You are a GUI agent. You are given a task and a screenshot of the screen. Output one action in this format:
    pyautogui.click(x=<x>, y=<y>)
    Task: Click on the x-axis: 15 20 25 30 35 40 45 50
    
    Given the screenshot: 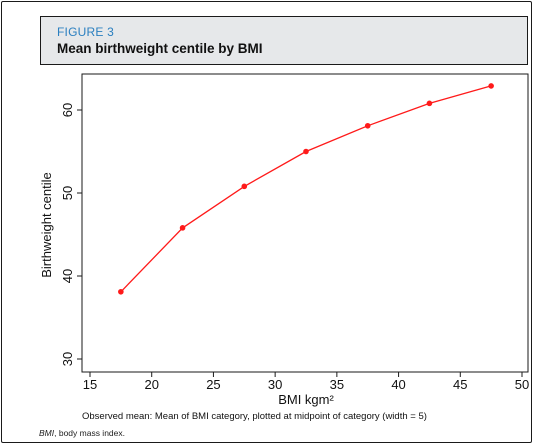 What is the action you would take?
    pyautogui.click(x=306, y=382)
    